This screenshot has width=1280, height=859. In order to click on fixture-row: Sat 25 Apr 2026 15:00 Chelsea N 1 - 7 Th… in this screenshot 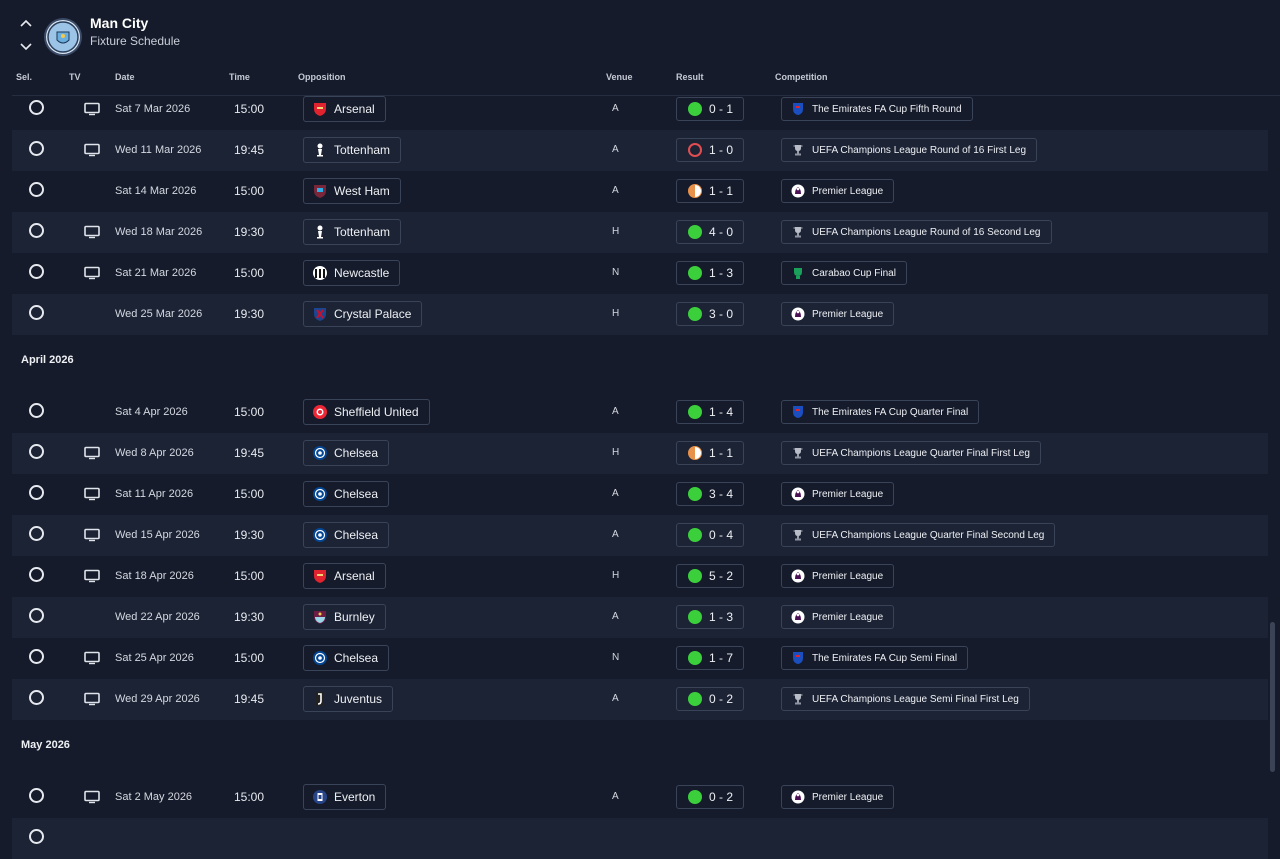, I will do `click(640, 658)`.